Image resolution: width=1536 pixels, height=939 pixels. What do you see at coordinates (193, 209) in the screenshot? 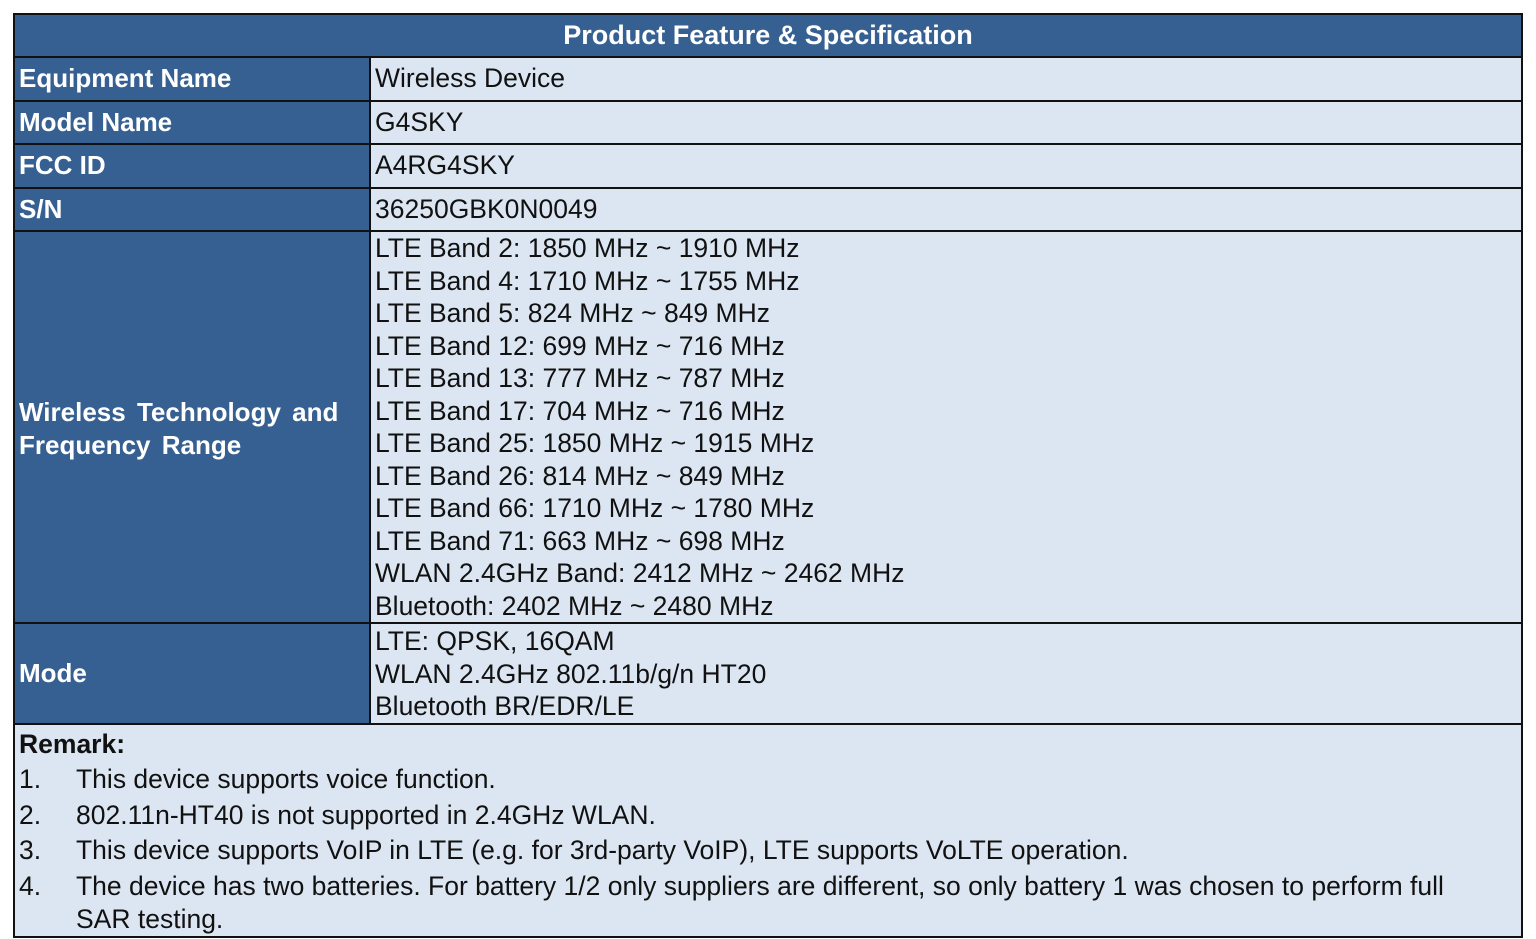
I see `row-label: S/N` at bounding box center [193, 209].